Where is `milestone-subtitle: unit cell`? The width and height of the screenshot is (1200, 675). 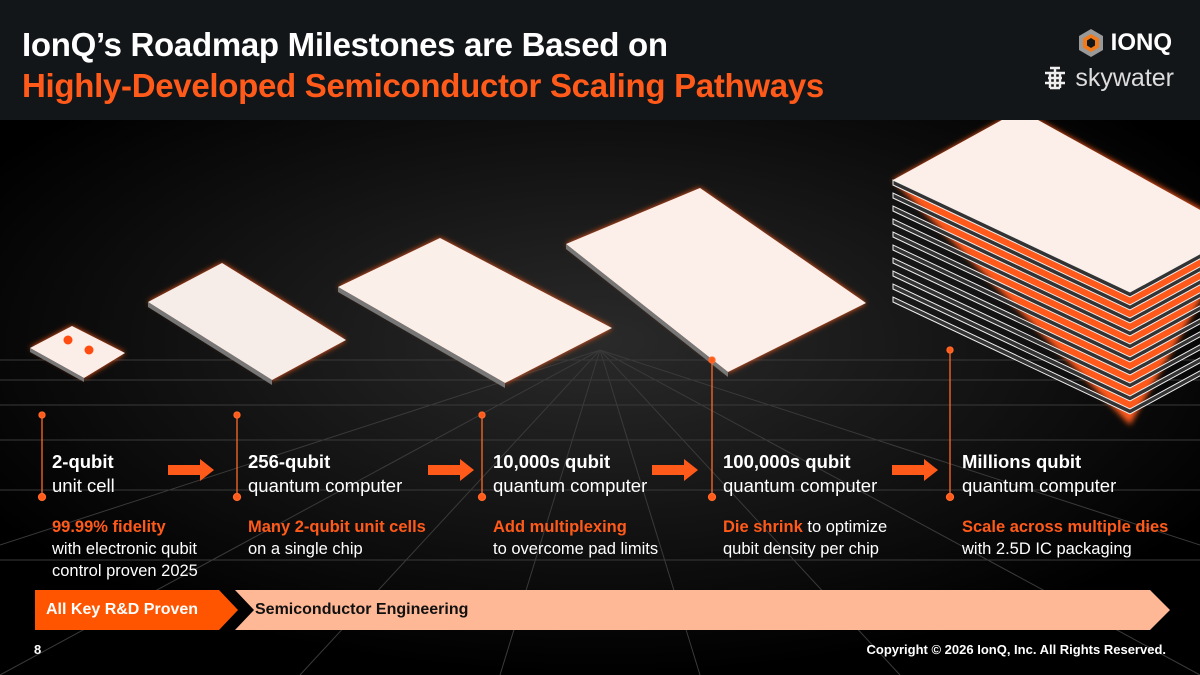 milestone-subtitle: unit cell is located at coordinates (83, 485).